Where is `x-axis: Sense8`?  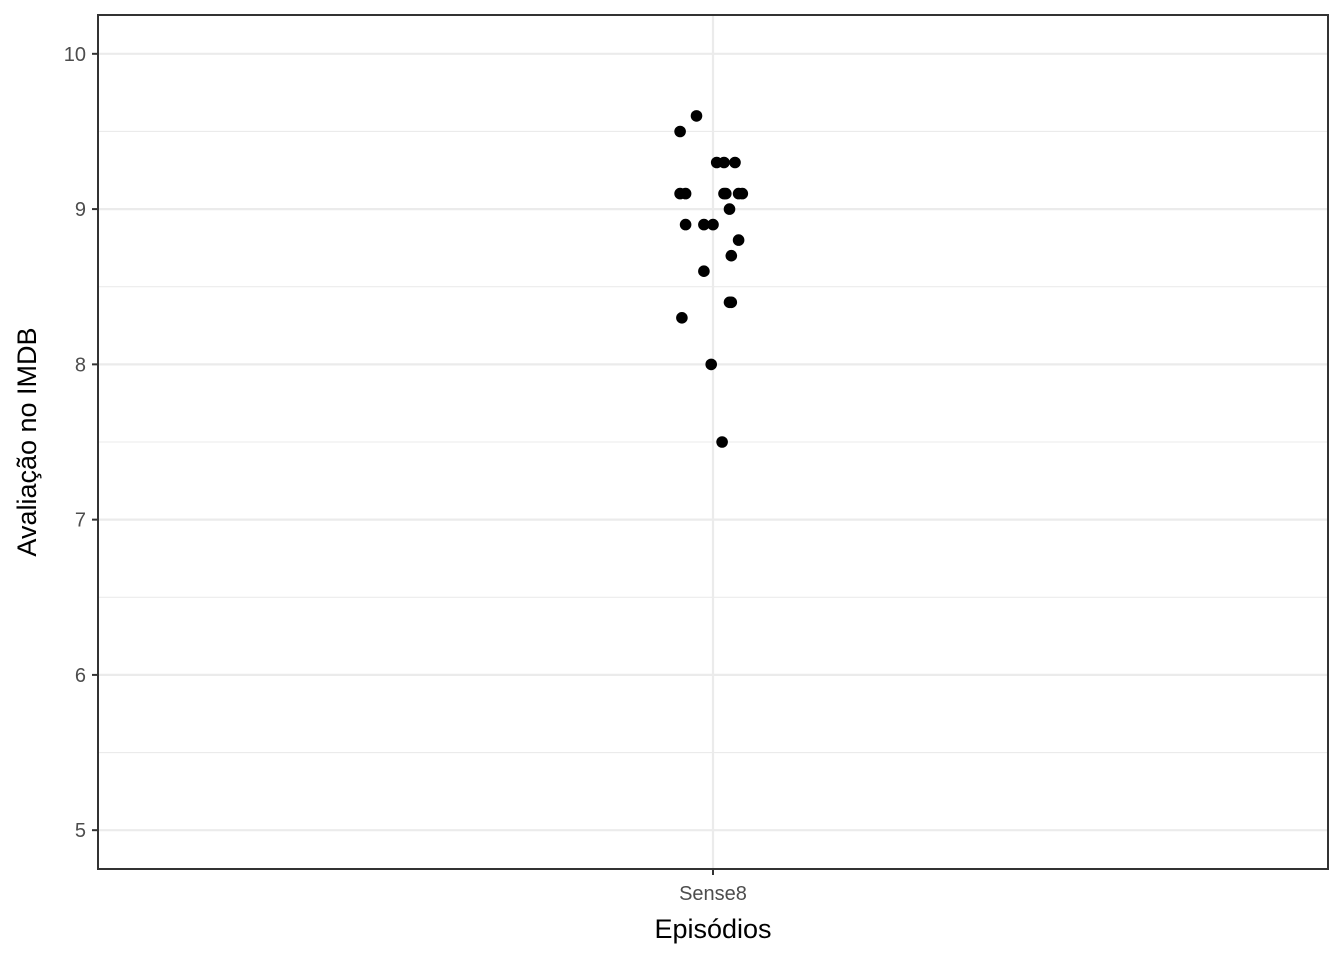
x-axis: Sense8 is located at coordinates (713, 887).